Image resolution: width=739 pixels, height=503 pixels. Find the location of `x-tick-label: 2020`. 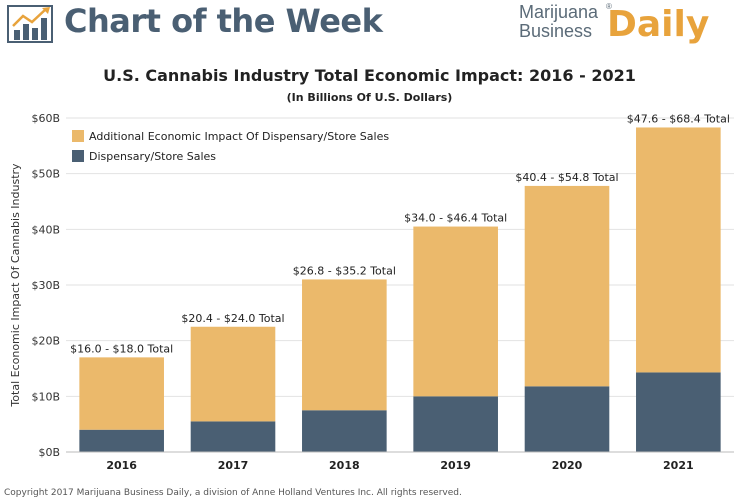

x-tick-label: 2020 is located at coordinates (567, 465).